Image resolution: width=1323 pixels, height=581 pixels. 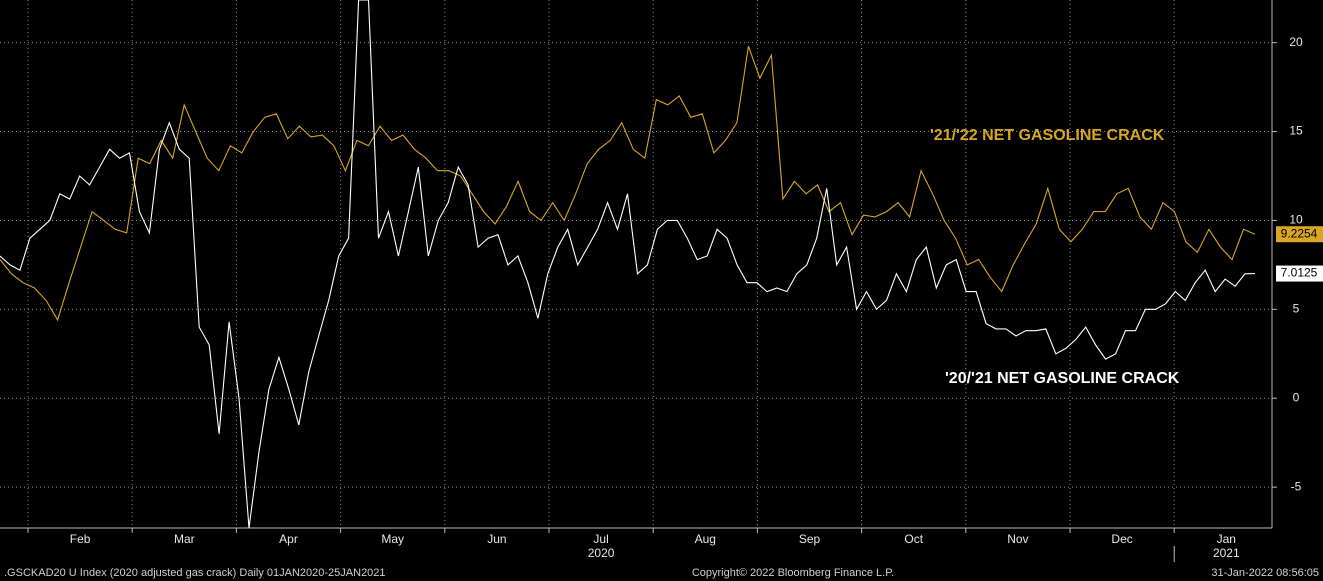 I want to click on x-tick-label: Aug, so click(x=705, y=539).